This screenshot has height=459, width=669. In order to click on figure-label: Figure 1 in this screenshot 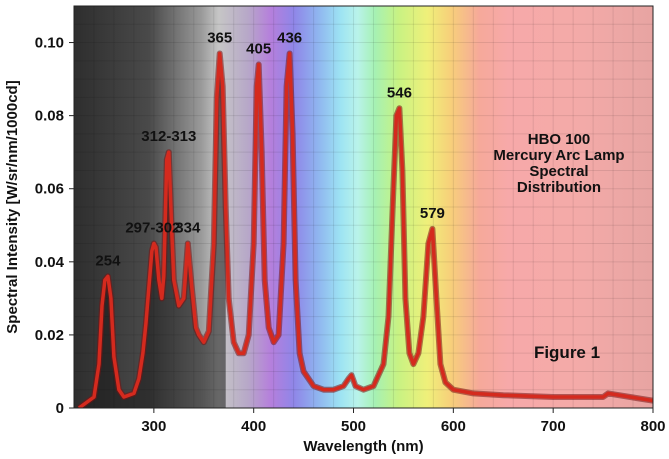, I will do `click(567, 352)`.